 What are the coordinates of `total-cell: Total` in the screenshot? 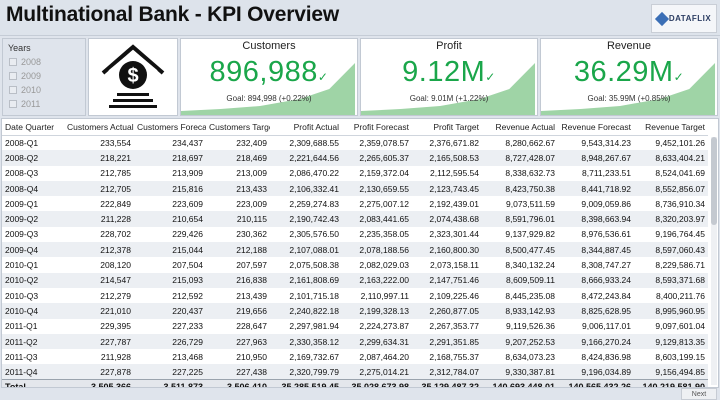 It's located at (33, 383).